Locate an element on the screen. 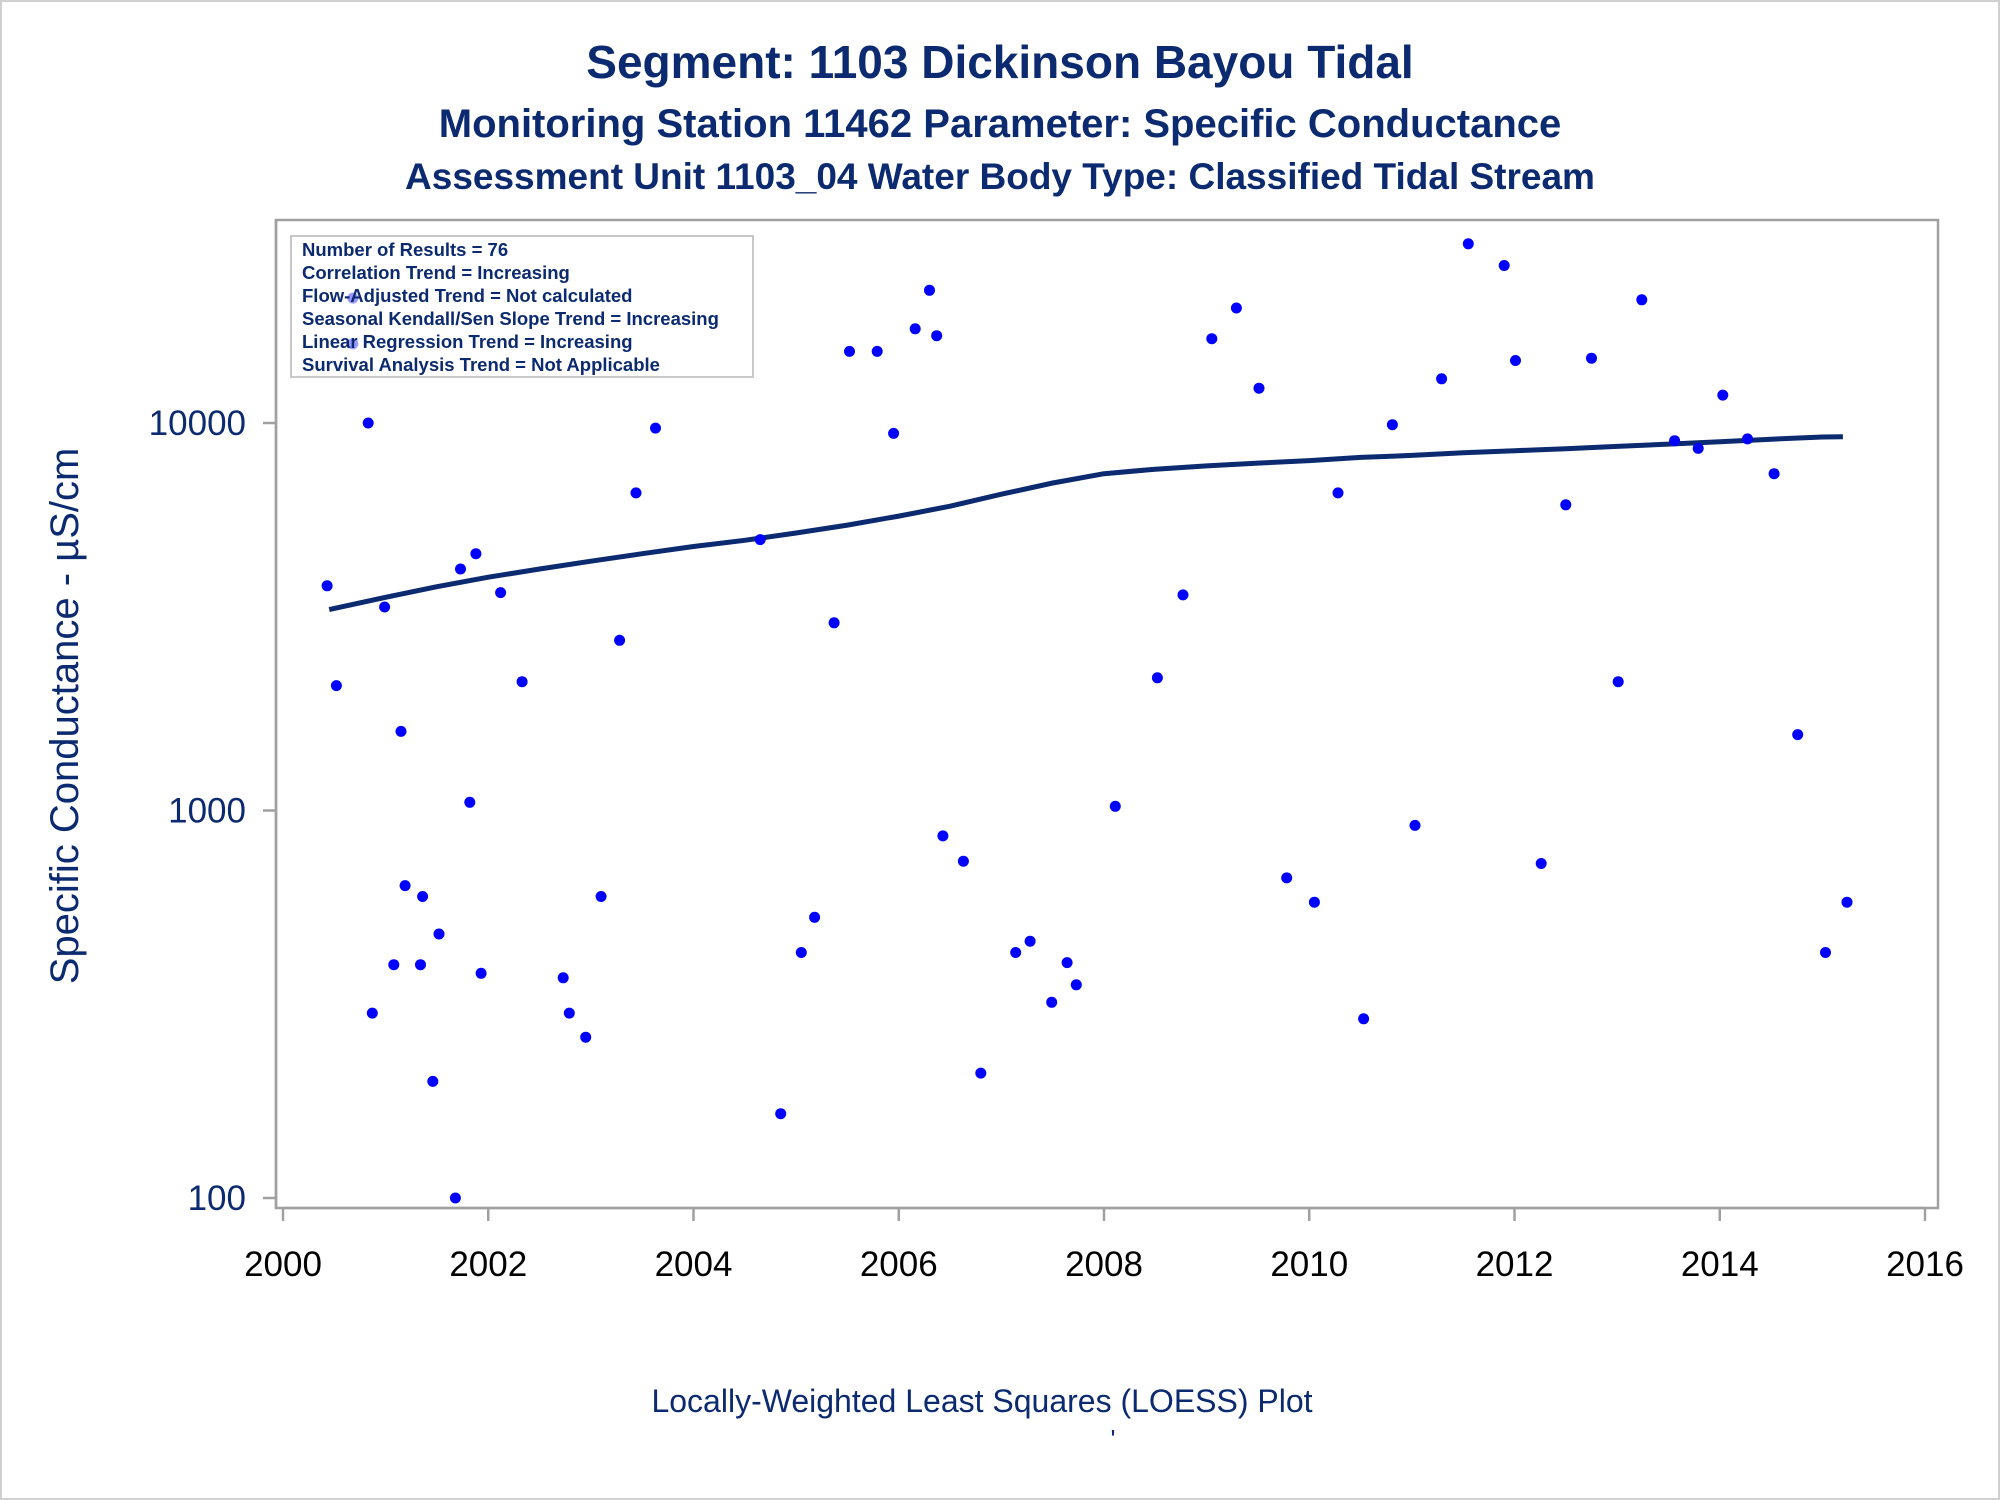  y-tick-label: 100 is located at coordinates (217, 1198).